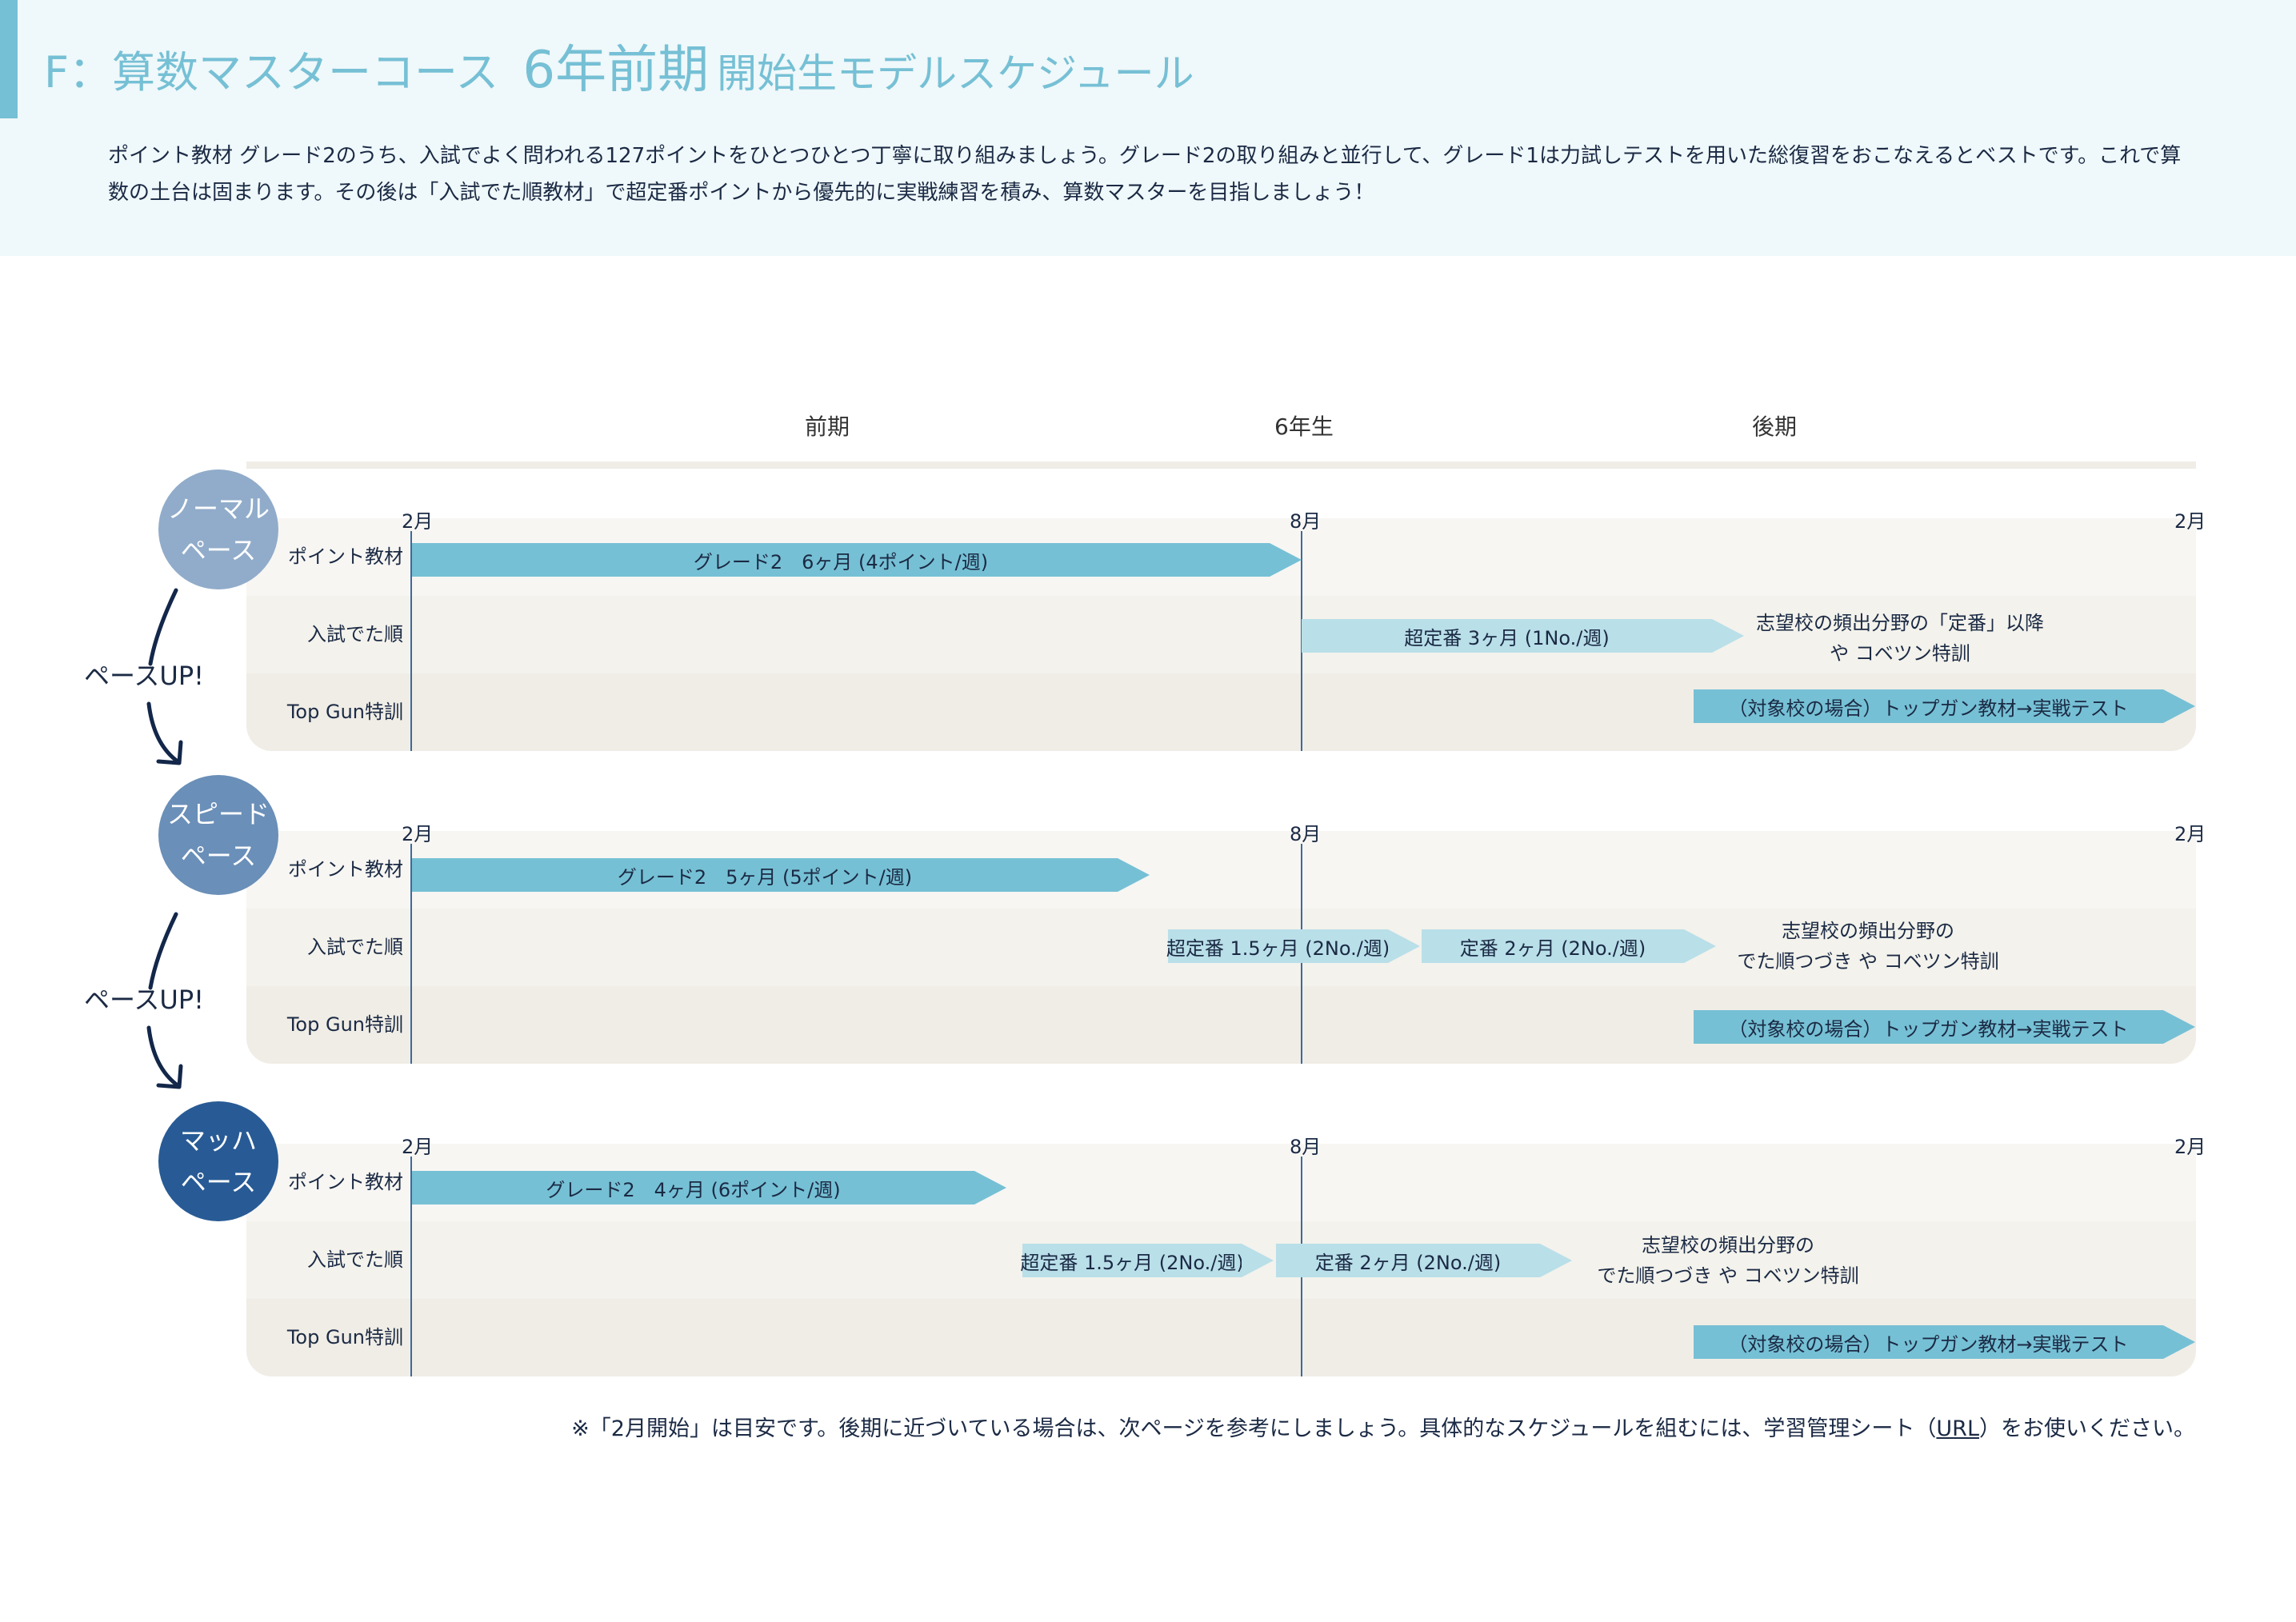  Describe the element at coordinates (9, 59) in the screenshot. I see `header-accent-bar` at that location.